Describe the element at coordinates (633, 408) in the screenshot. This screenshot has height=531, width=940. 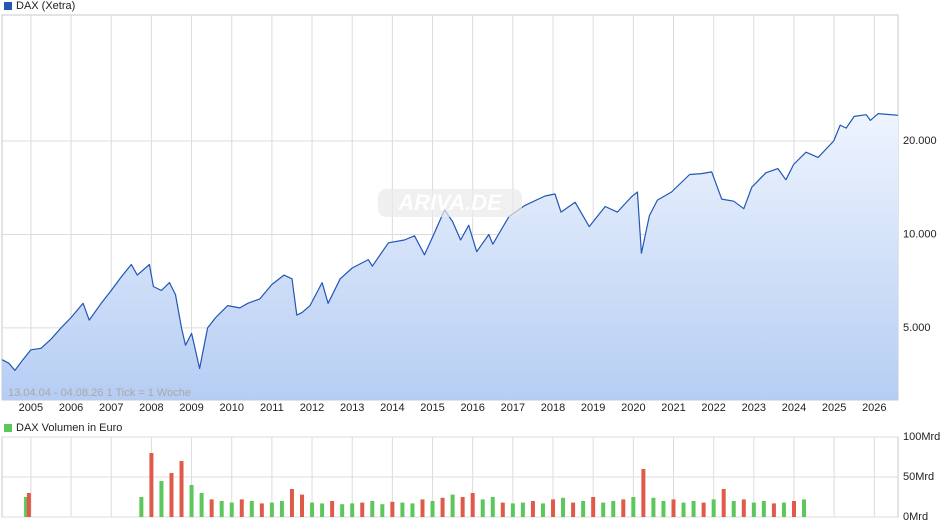
I see `x-tick-label: 2020` at that location.